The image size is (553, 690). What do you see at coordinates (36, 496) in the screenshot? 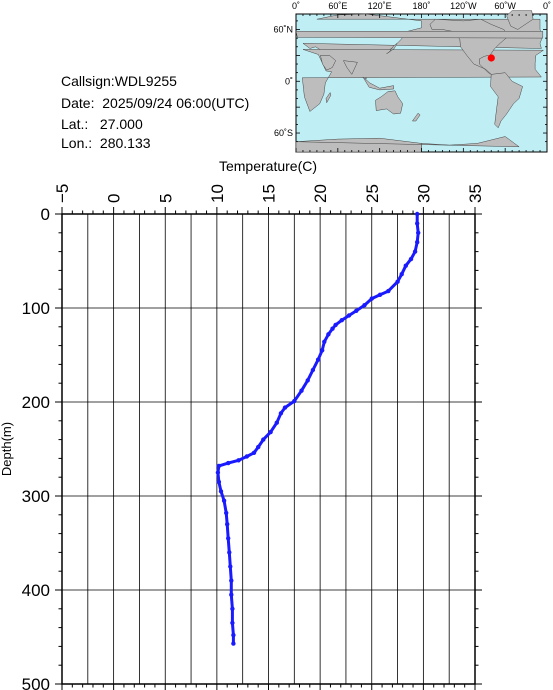
I see `y-tick-label: 300` at bounding box center [36, 496].